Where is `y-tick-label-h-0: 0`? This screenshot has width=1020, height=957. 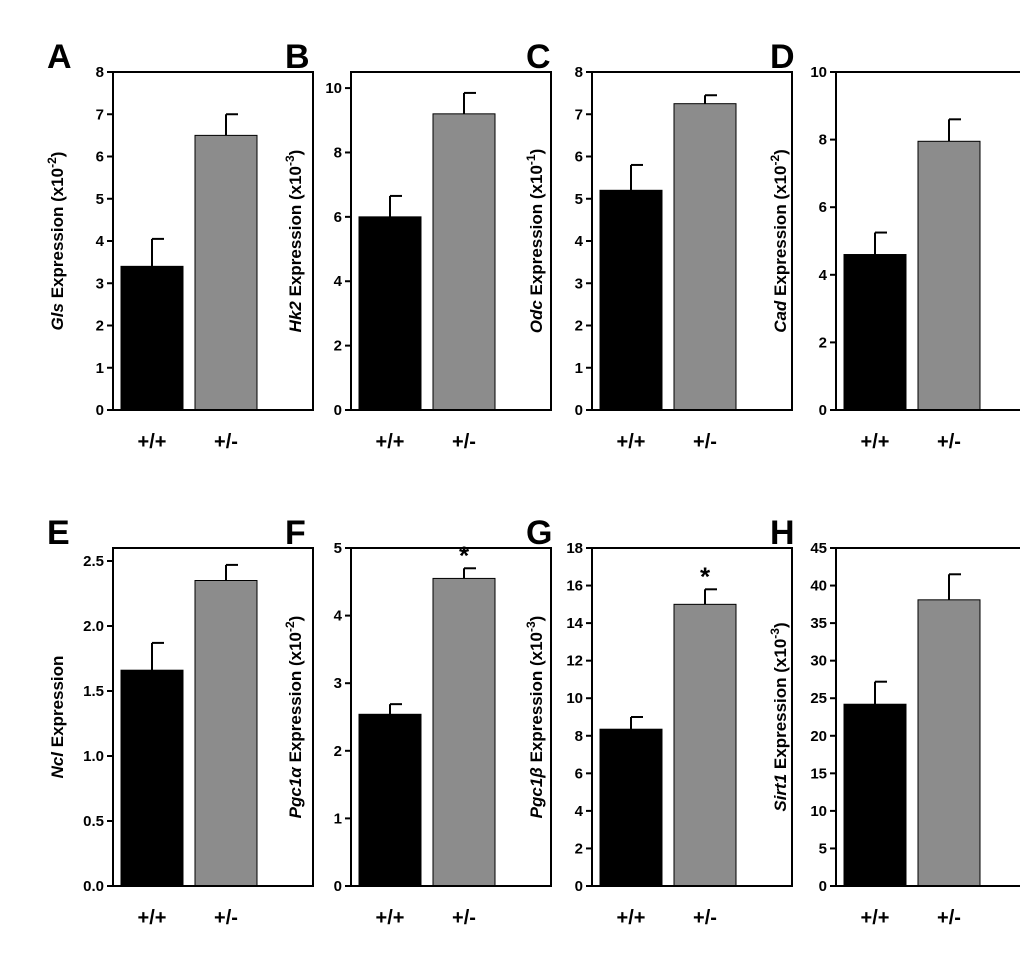
y-tick-label-h-0: 0 is located at coordinates (823, 886).